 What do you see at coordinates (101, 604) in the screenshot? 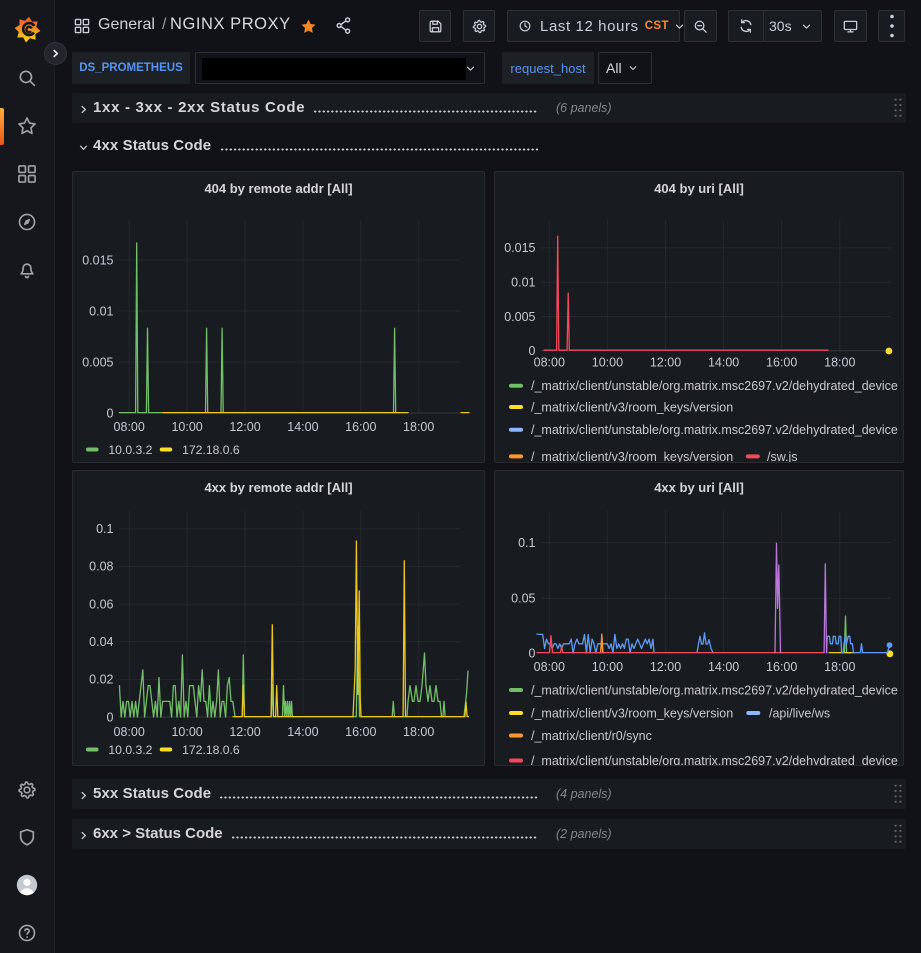
I see `svg-text: 0.06` at bounding box center [101, 604].